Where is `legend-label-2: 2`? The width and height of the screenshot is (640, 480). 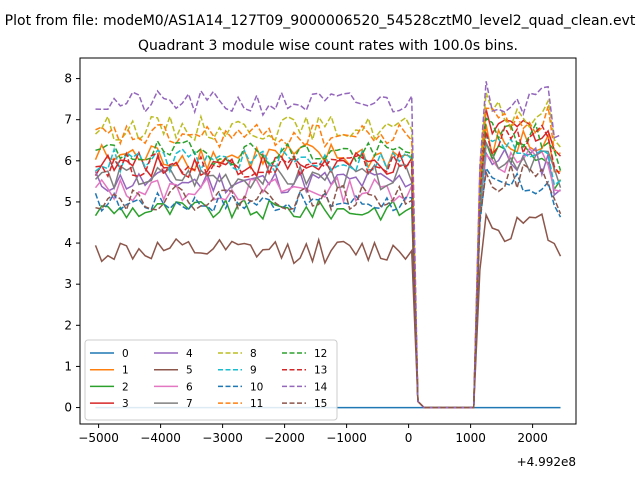
legend-label-2: 2 is located at coordinates (125, 387).